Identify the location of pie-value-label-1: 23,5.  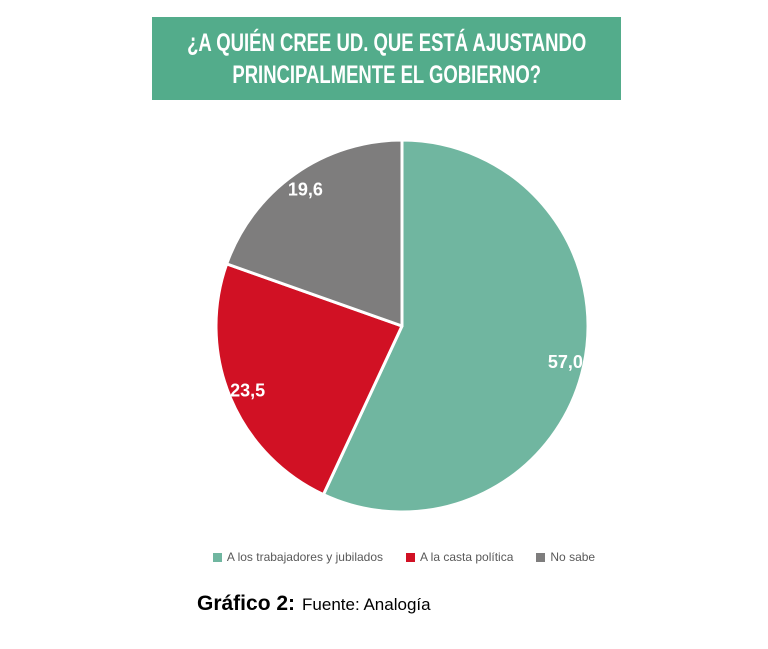
(247, 391).